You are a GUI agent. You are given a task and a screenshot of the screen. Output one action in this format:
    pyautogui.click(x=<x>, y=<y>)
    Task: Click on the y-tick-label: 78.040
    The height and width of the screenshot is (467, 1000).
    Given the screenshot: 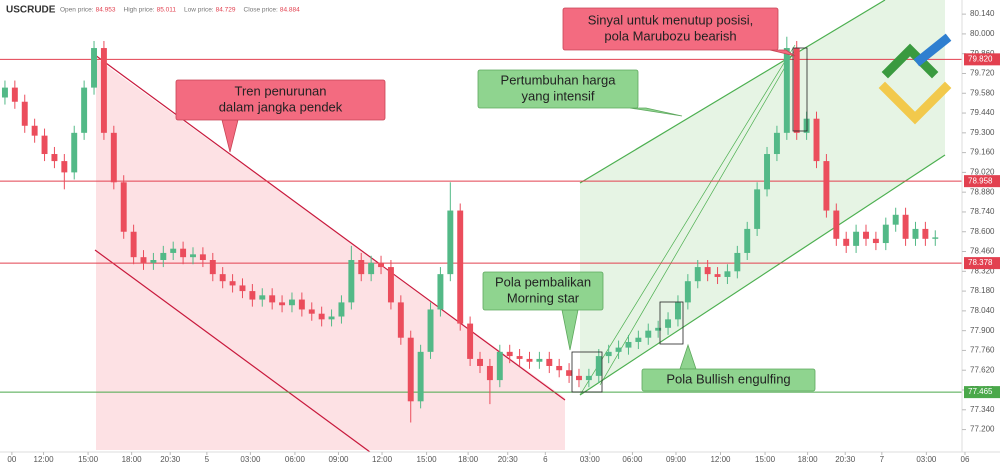 What is the action you would take?
    pyautogui.click(x=982, y=310)
    